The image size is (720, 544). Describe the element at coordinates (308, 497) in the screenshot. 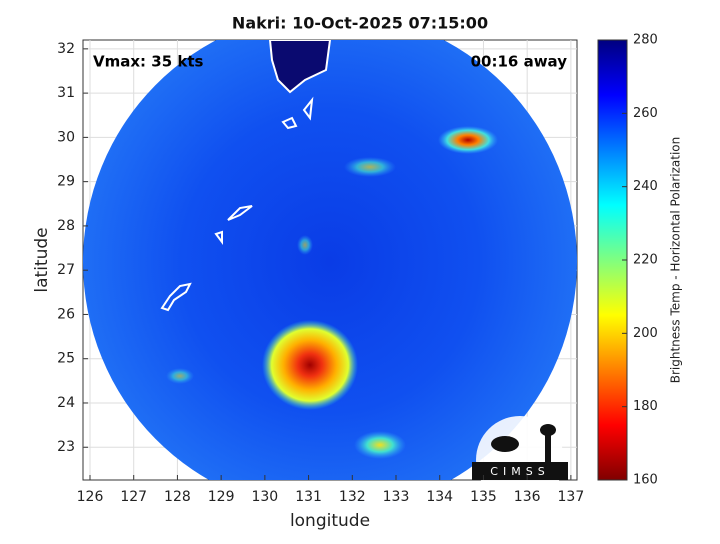

I see `x-tick-label: 131` at that location.